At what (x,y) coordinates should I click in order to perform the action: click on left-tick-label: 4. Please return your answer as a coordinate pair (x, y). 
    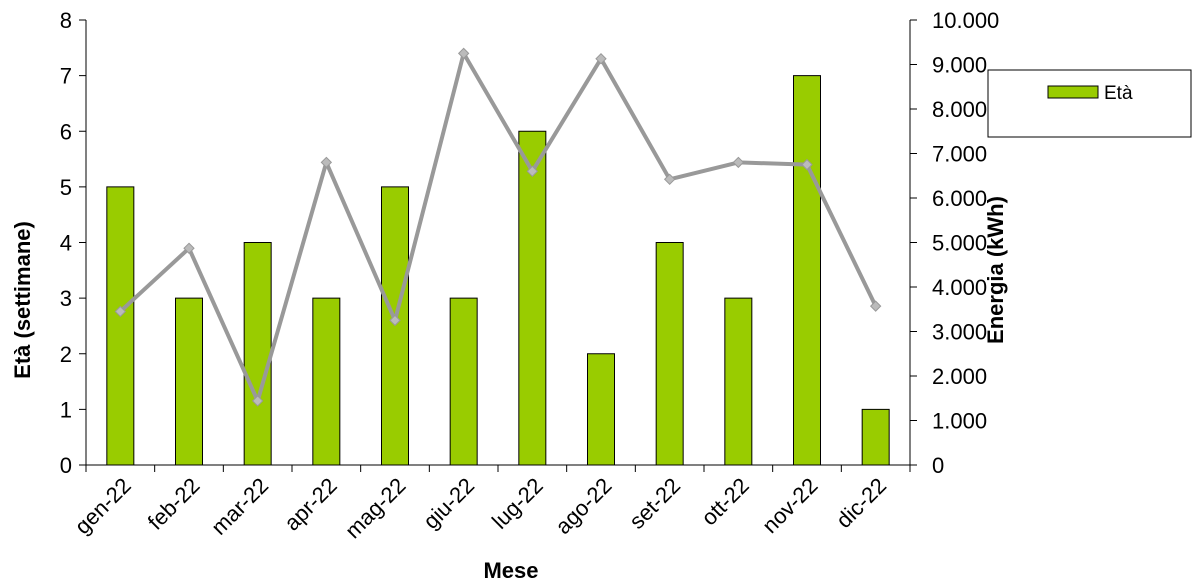
    Looking at the image, I should click on (66, 243).